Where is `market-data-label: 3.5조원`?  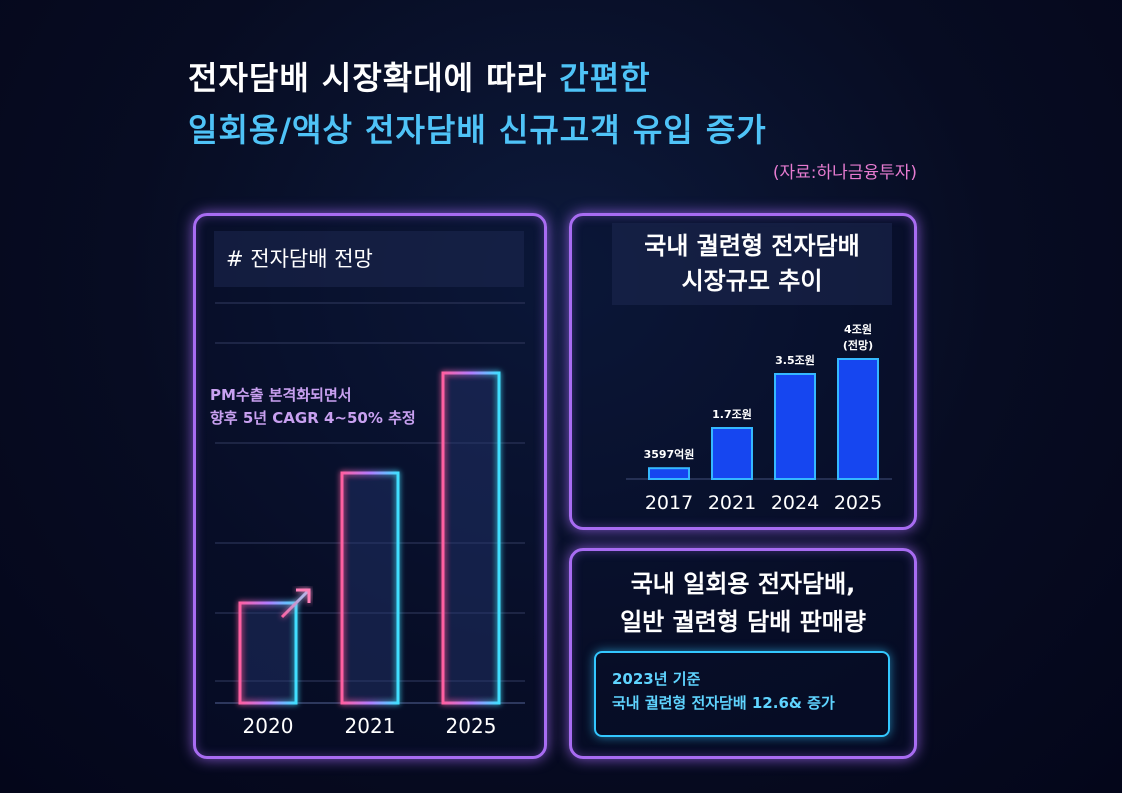
market-data-label: 3.5조원 is located at coordinates (795, 360).